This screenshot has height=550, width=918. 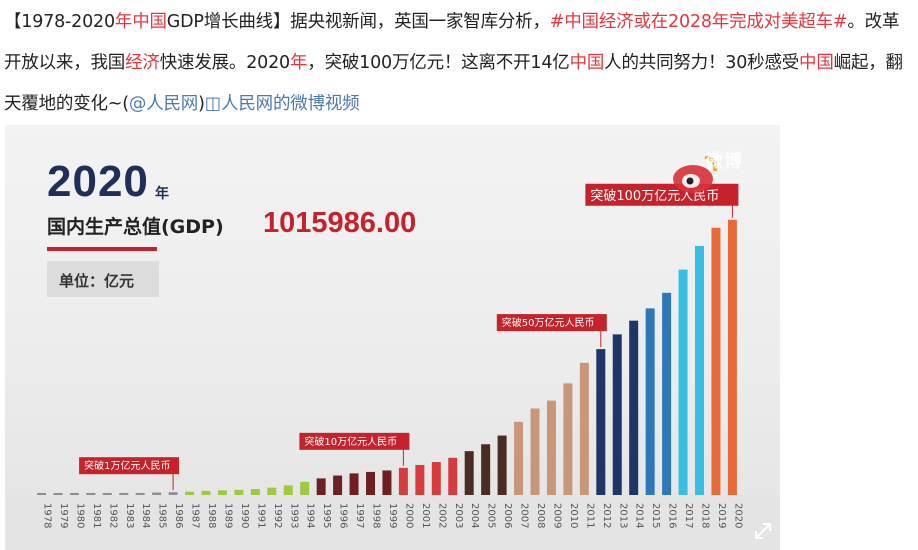 What do you see at coordinates (655, 515) in the screenshot?
I see `x-tick-label: 2015` at bounding box center [655, 515].